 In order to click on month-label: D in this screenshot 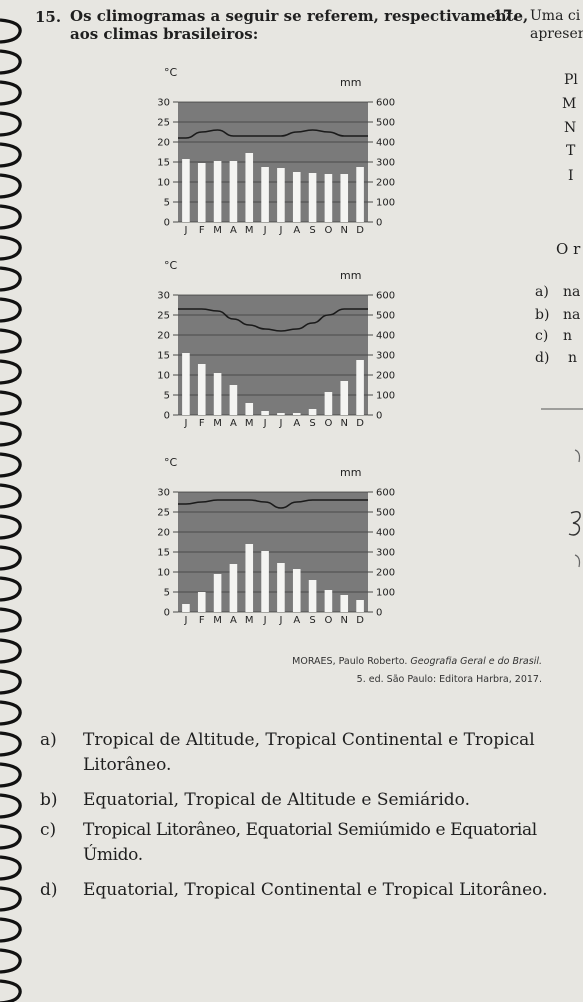, I will do `click(360, 620)`.